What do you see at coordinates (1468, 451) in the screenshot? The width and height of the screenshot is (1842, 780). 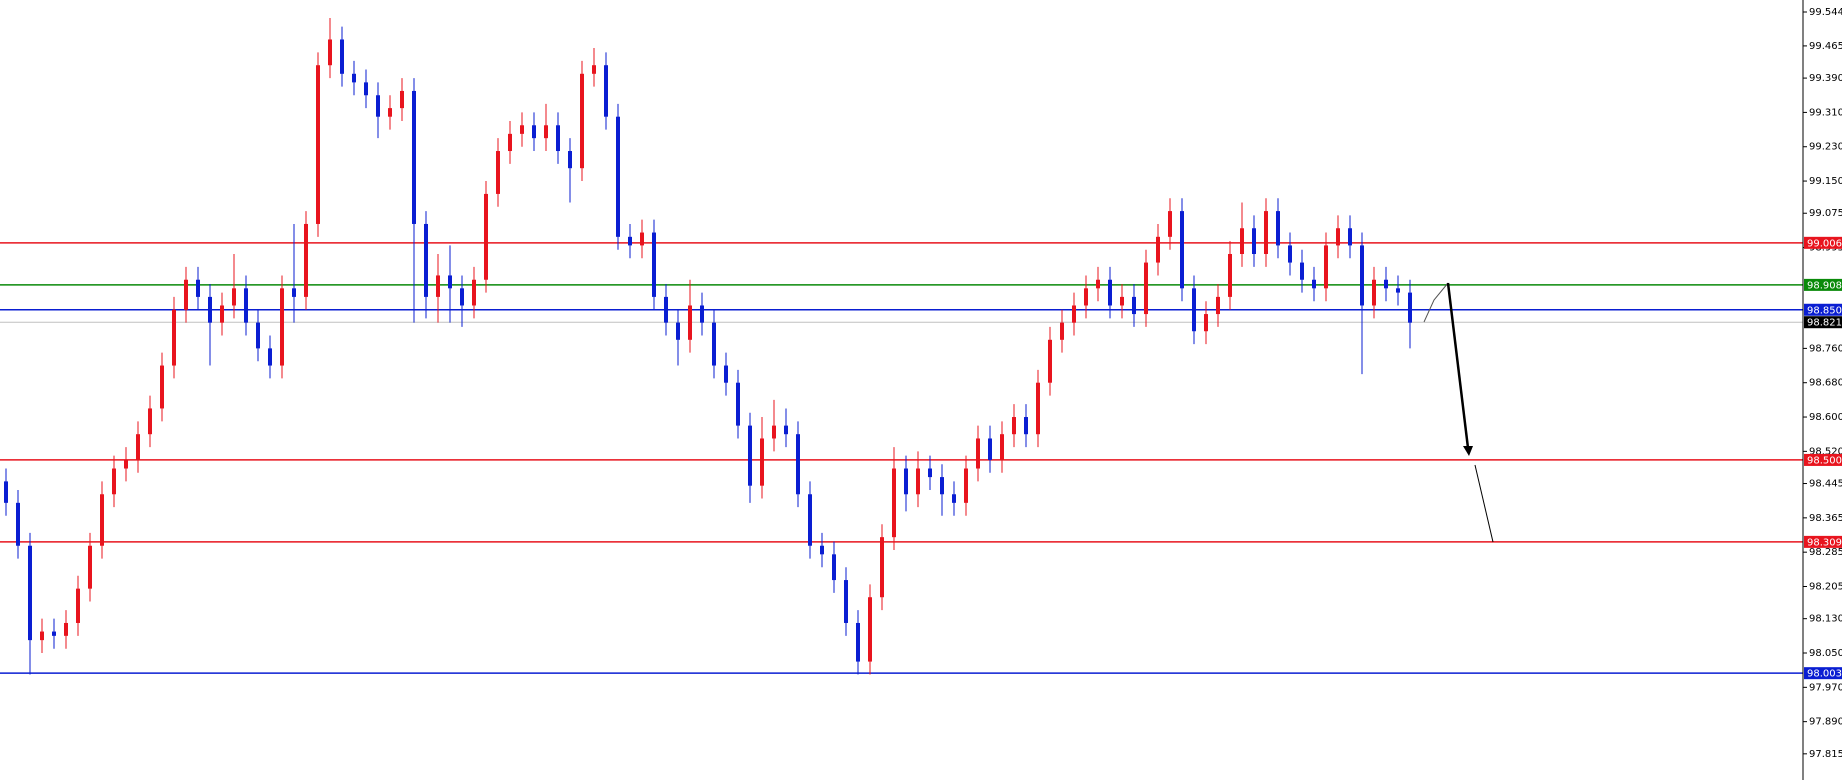 I see `arrow-head` at bounding box center [1468, 451].